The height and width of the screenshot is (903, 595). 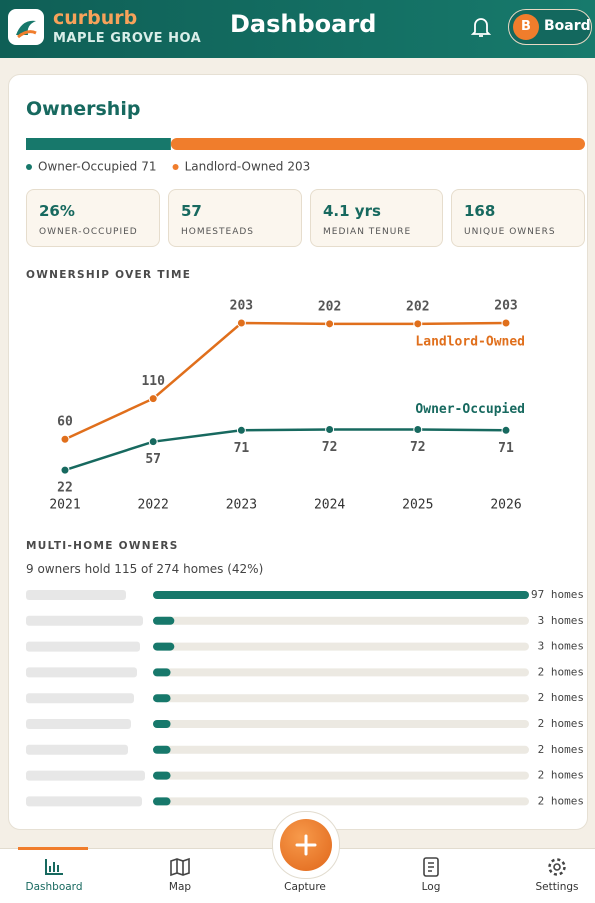 What do you see at coordinates (481, 27) in the screenshot?
I see `bell-icon` at bounding box center [481, 27].